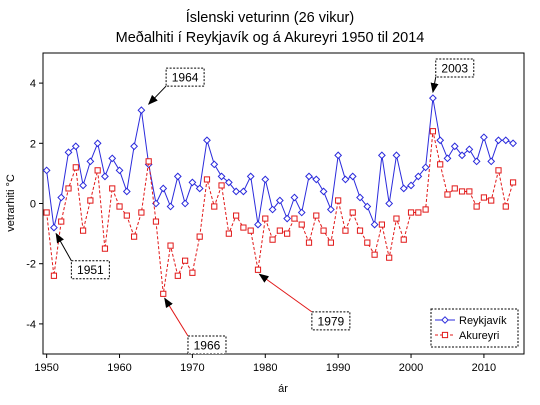 This screenshot has height=405, width=540. I want to click on x-tick-label: 1980, so click(265, 368).